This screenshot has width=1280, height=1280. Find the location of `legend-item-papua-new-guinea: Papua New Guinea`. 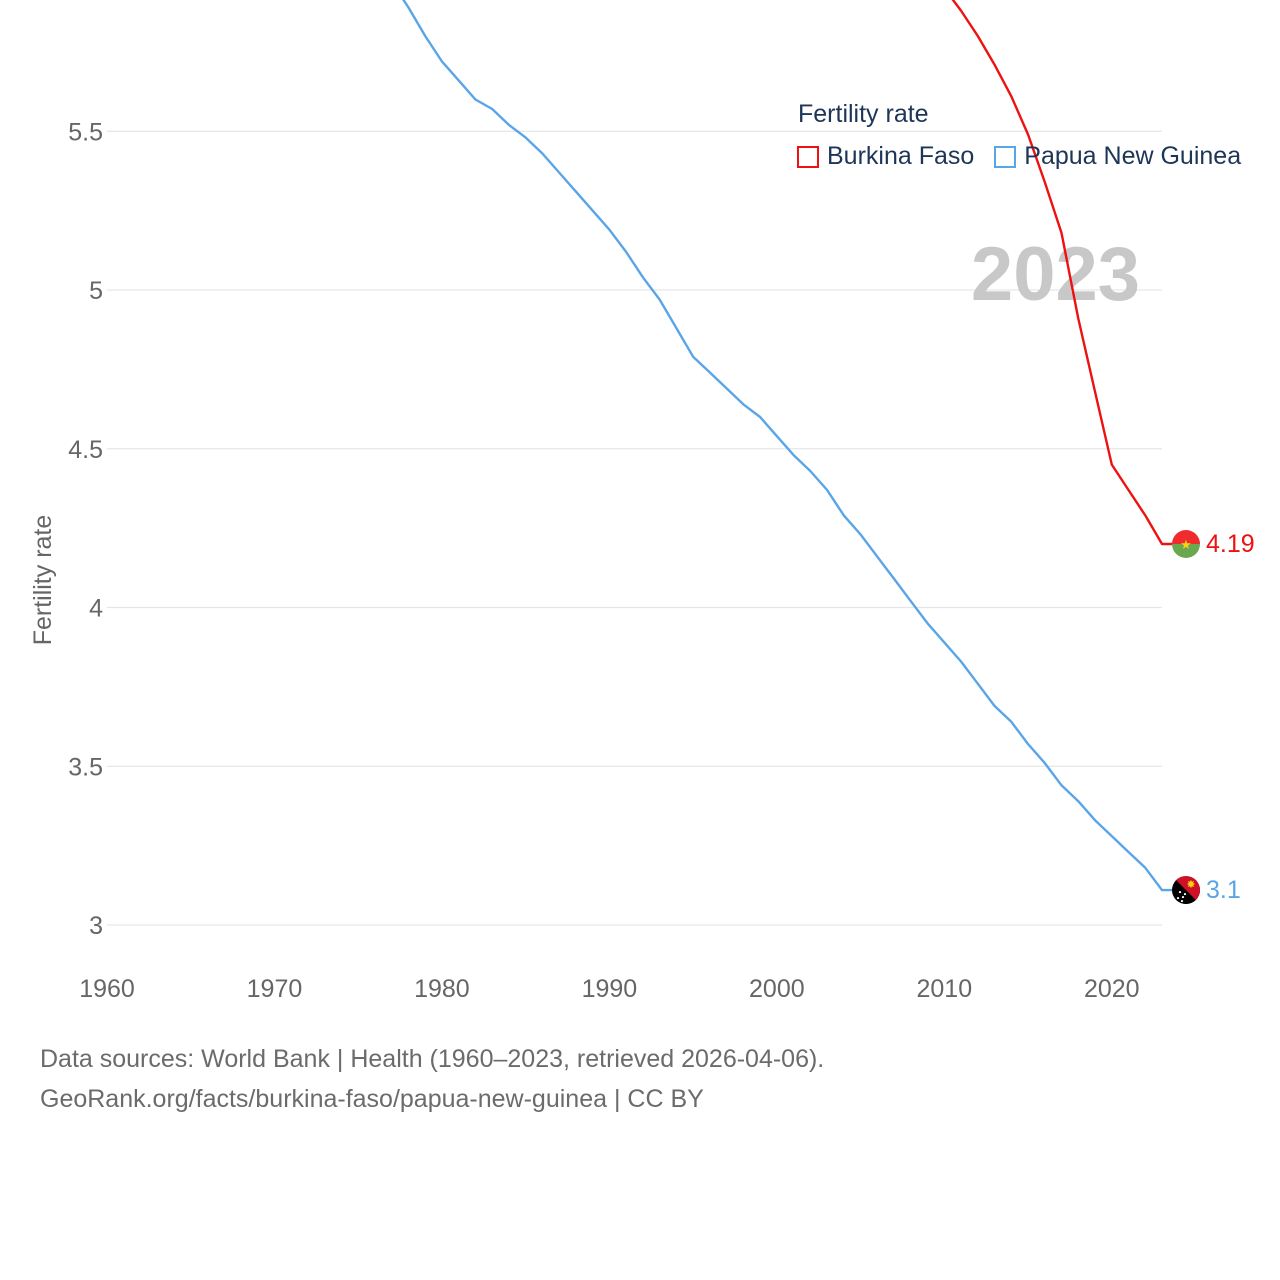

legend-item-papua-new-guinea: Papua New Guinea is located at coordinates (1117, 156).